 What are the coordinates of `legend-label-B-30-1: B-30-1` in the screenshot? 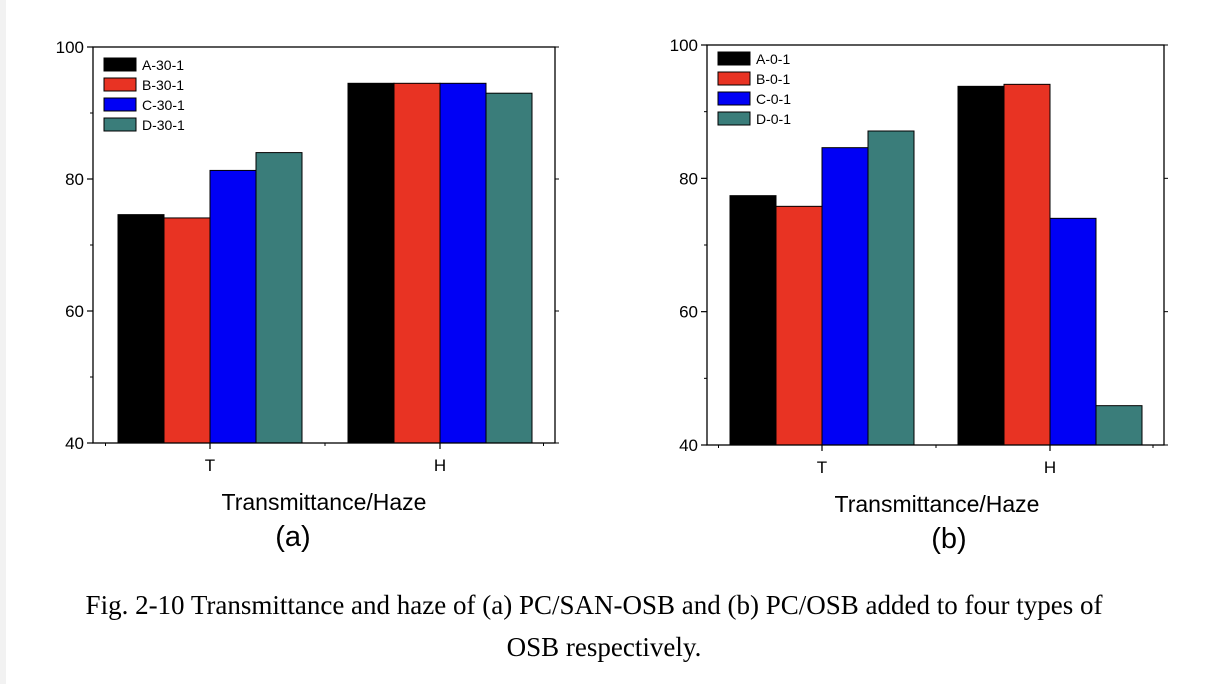 It's located at (163, 85).